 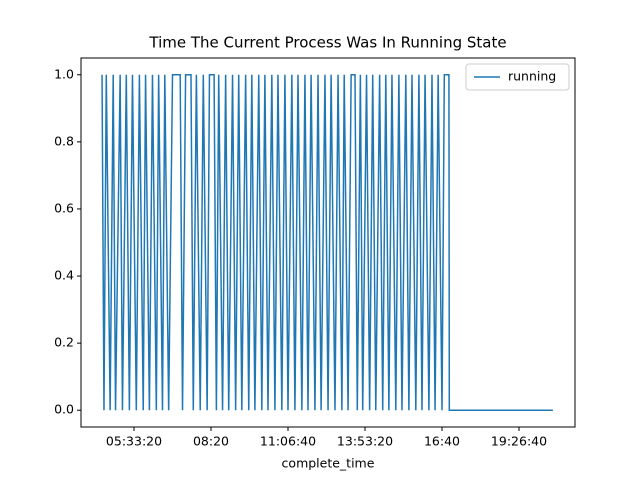 What do you see at coordinates (64, 275) in the screenshot?
I see `y-tick-label: 0.4` at bounding box center [64, 275].